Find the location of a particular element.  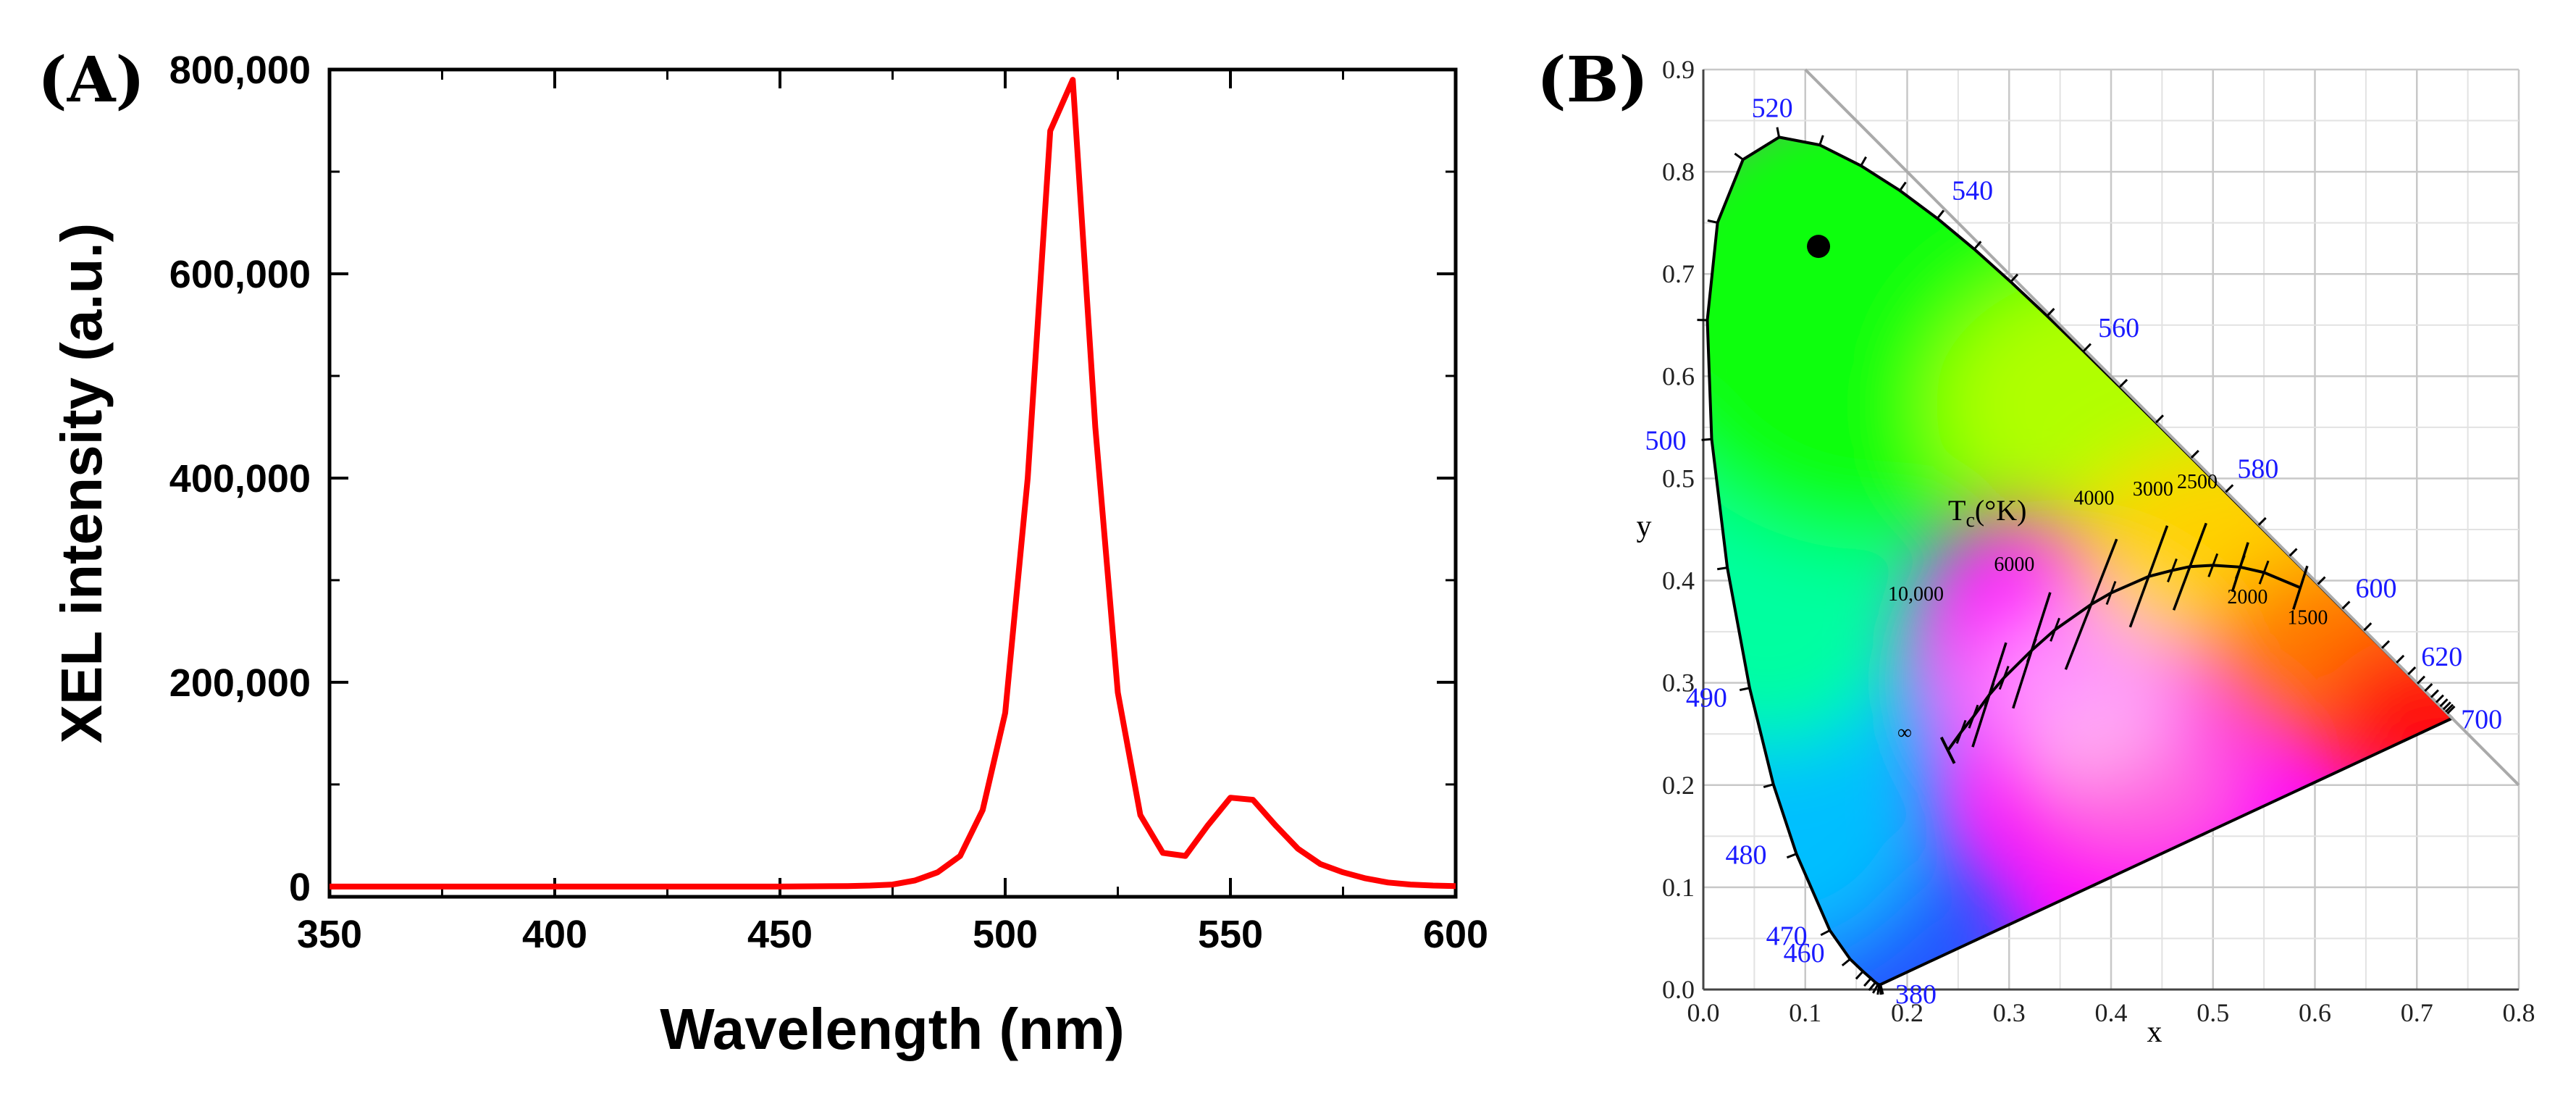

y-tick-label: 200,000 is located at coordinates (240, 683).